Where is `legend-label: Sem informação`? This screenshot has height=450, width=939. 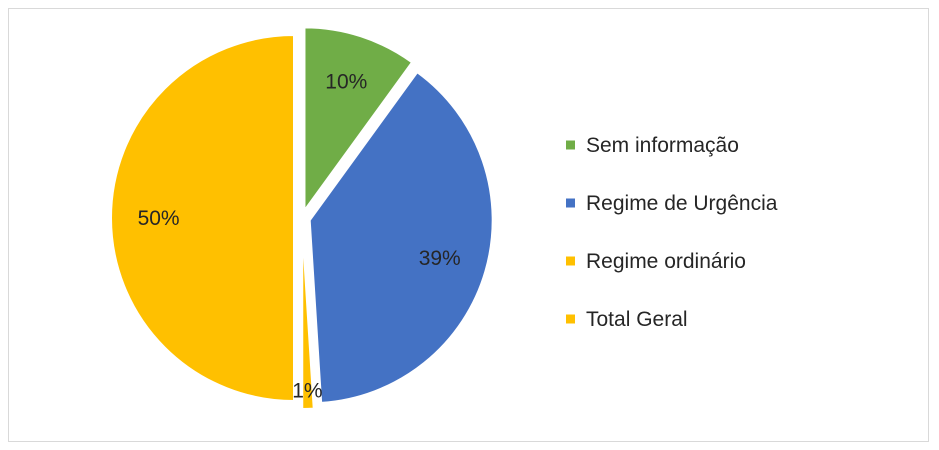
legend-label: Sem informação is located at coordinates (662, 145).